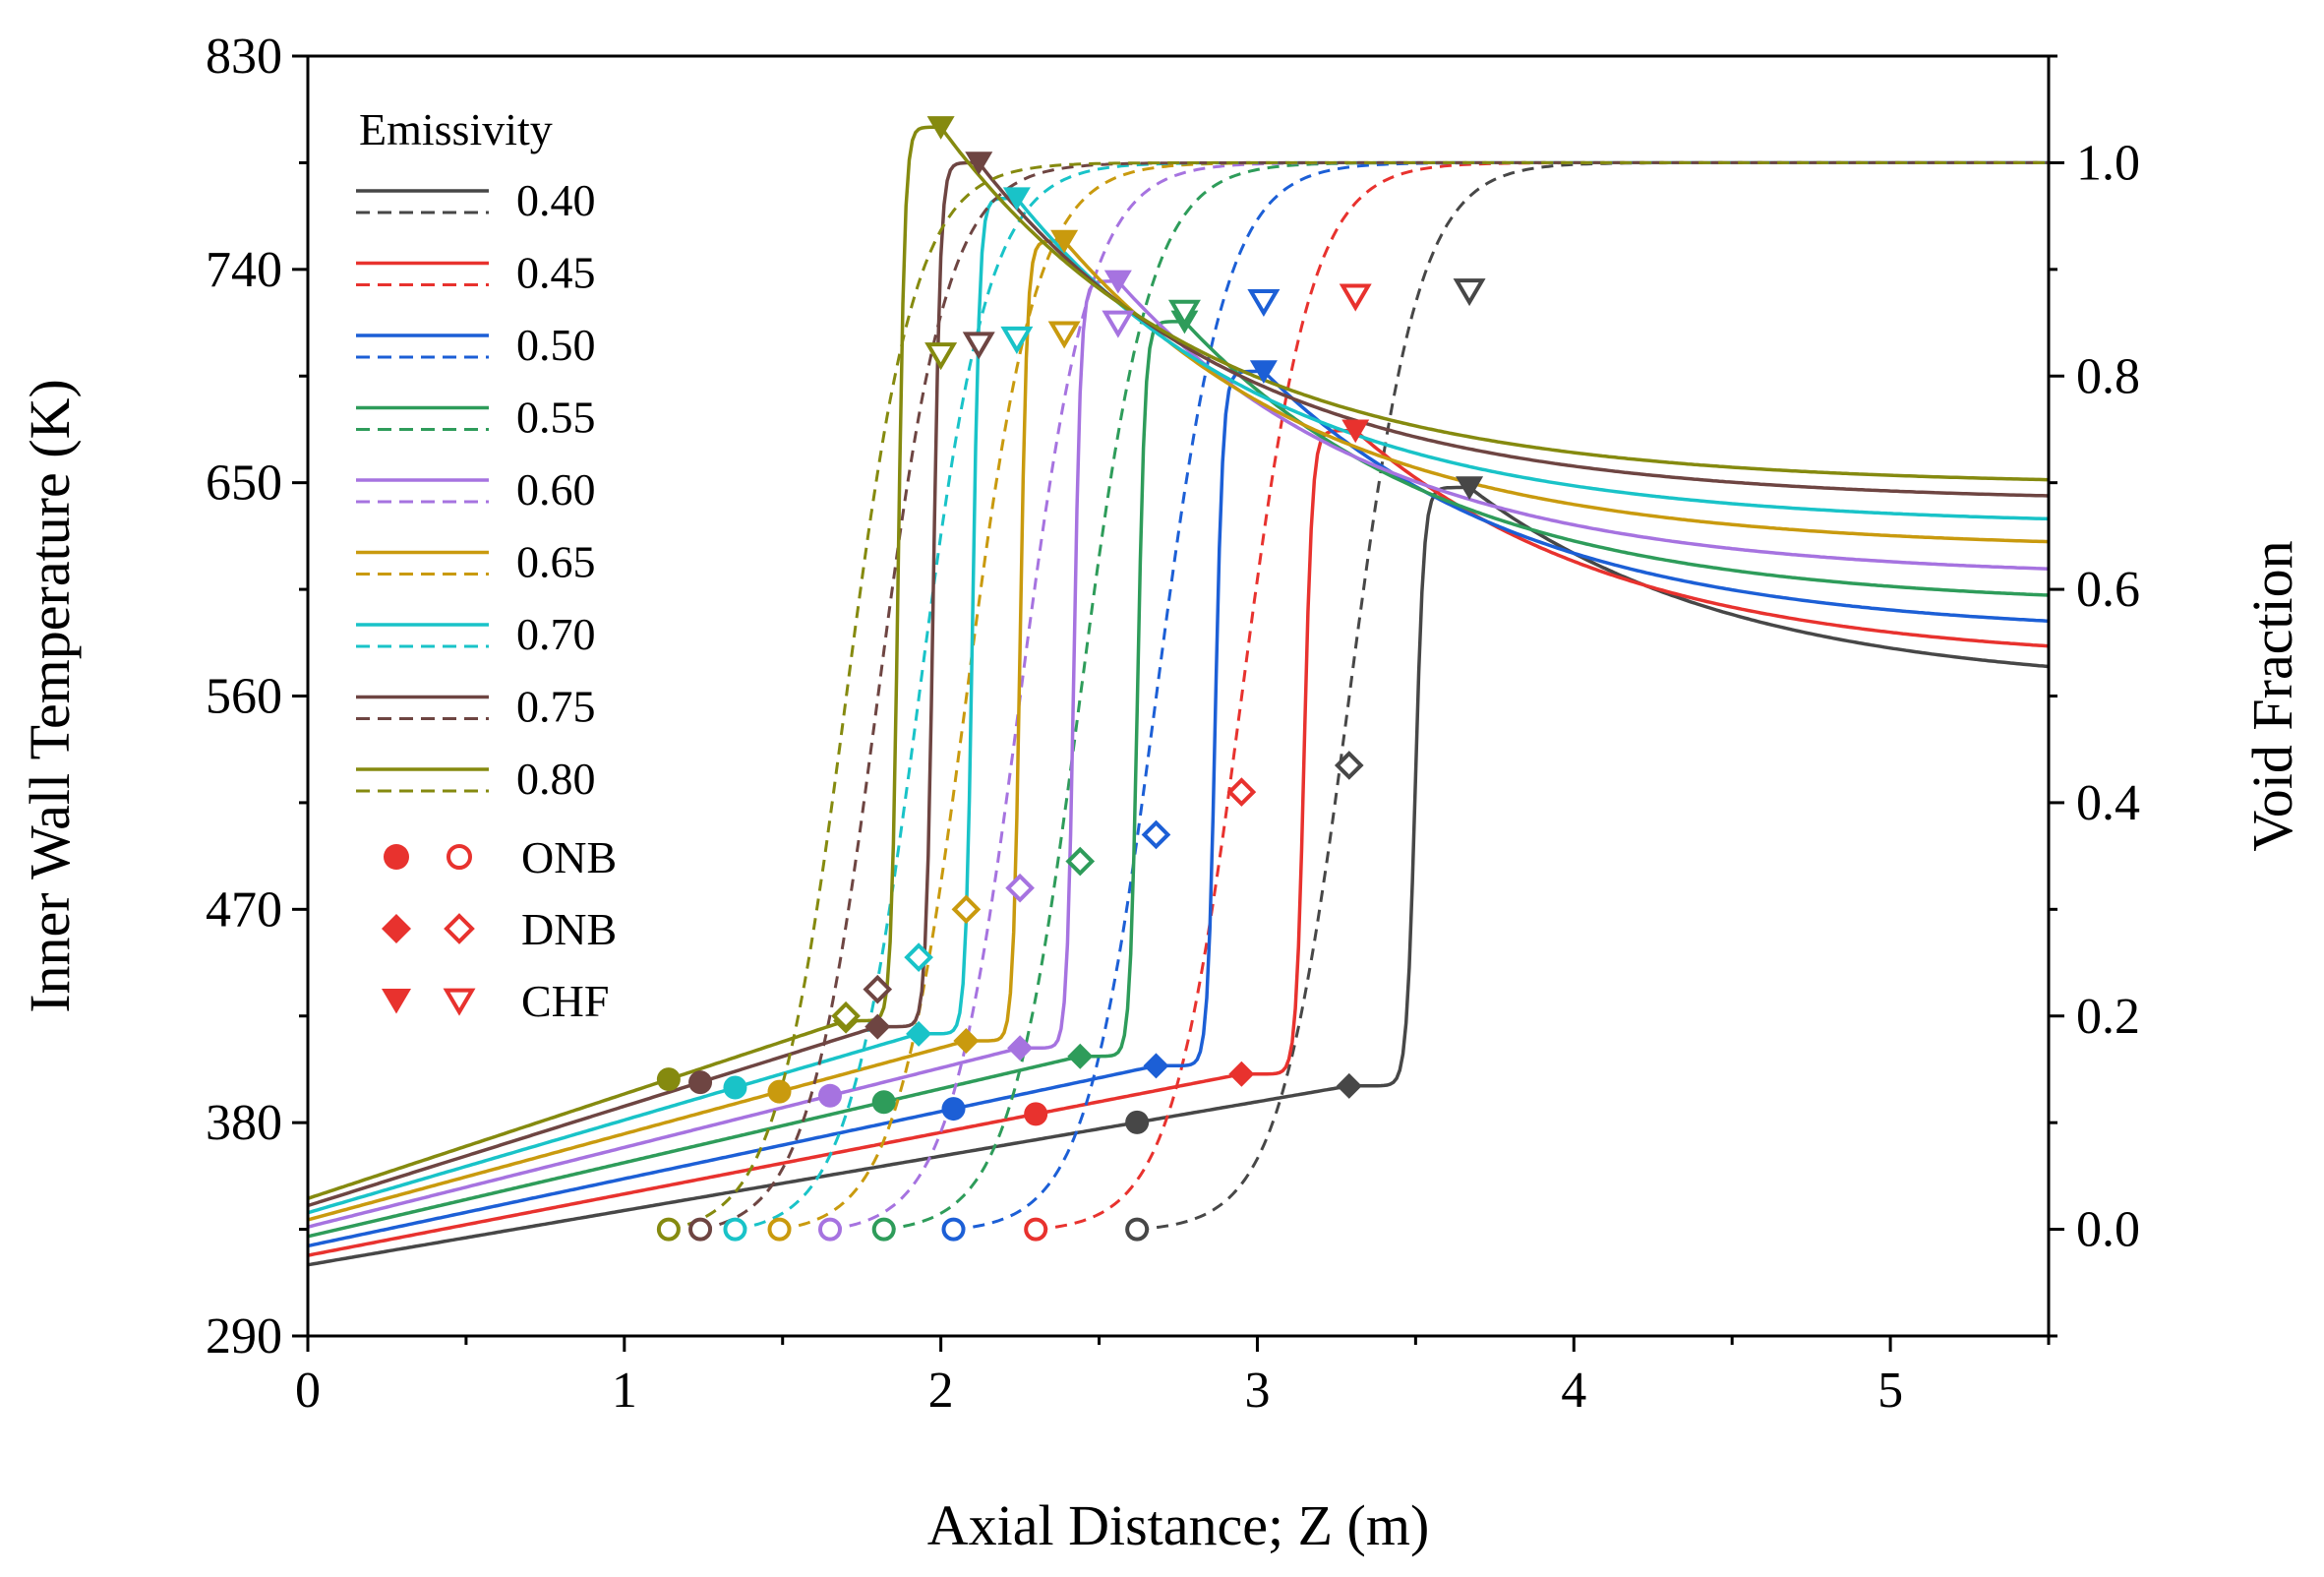  Describe the element at coordinates (919, 1033) in the screenshot. I see `dnb-marker-0.70` at that location.